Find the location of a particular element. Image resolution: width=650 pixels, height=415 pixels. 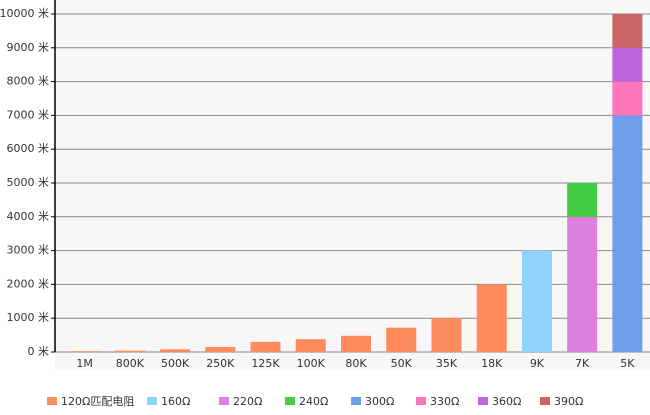

legend-label: 330Ω is located at coordinates (444, 401).